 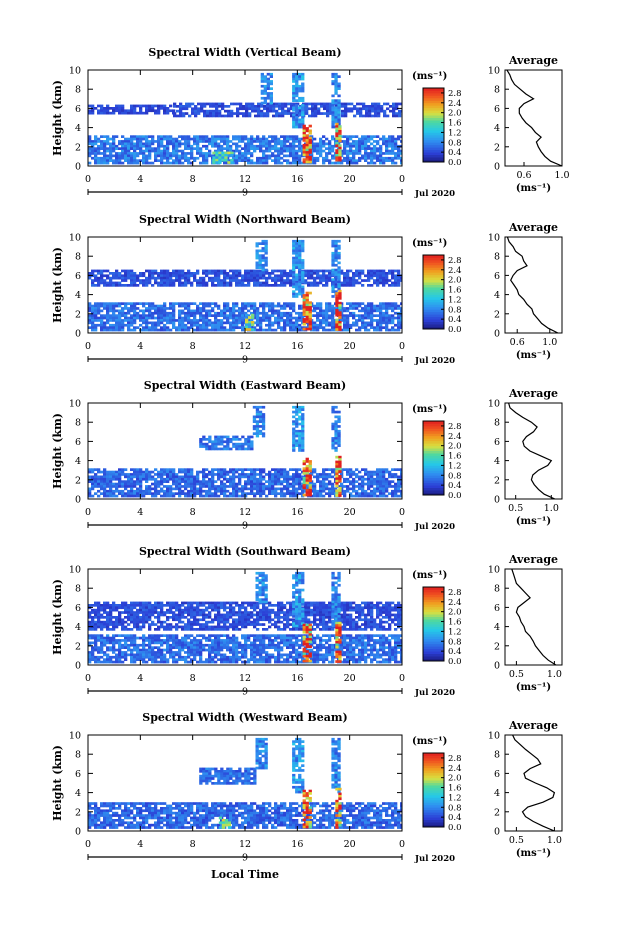 What do you see at coordinates (140, 179) in the screenshot?
I see `x-tick-label: 4` at bounding box center [140, 179].